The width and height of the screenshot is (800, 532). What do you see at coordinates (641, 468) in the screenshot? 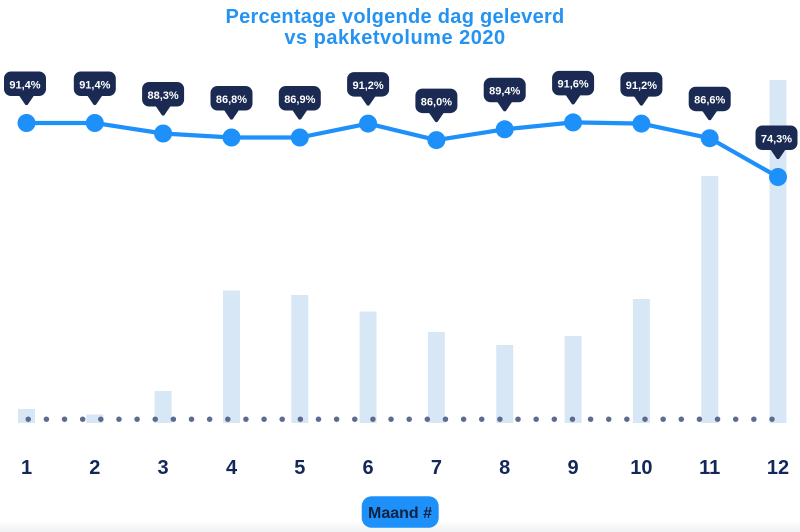
I see `svg-text: 10` at bounding box center [641, 468].